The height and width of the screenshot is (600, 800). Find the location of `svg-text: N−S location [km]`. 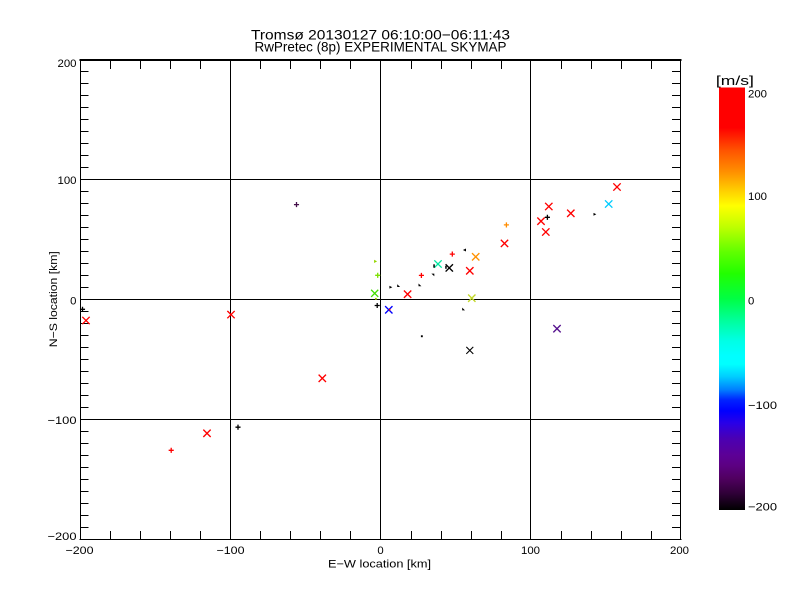

svg-text: N−S location [km] is located at coordinates (54, 299).